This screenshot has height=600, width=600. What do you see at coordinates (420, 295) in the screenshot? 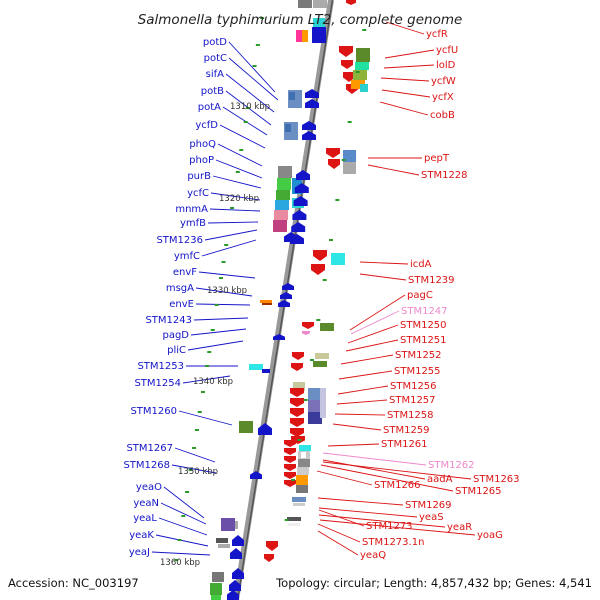
I see `gene-label-pagc: pagC` at bounding box center [420, 295].